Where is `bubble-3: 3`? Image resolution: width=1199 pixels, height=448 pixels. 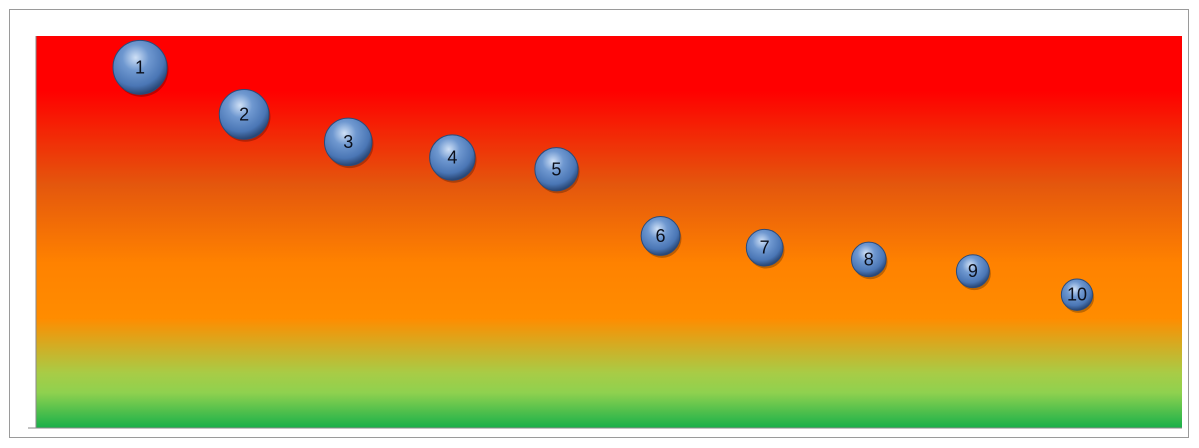 bubble-3: 3 is located at coordinates (348, 143).